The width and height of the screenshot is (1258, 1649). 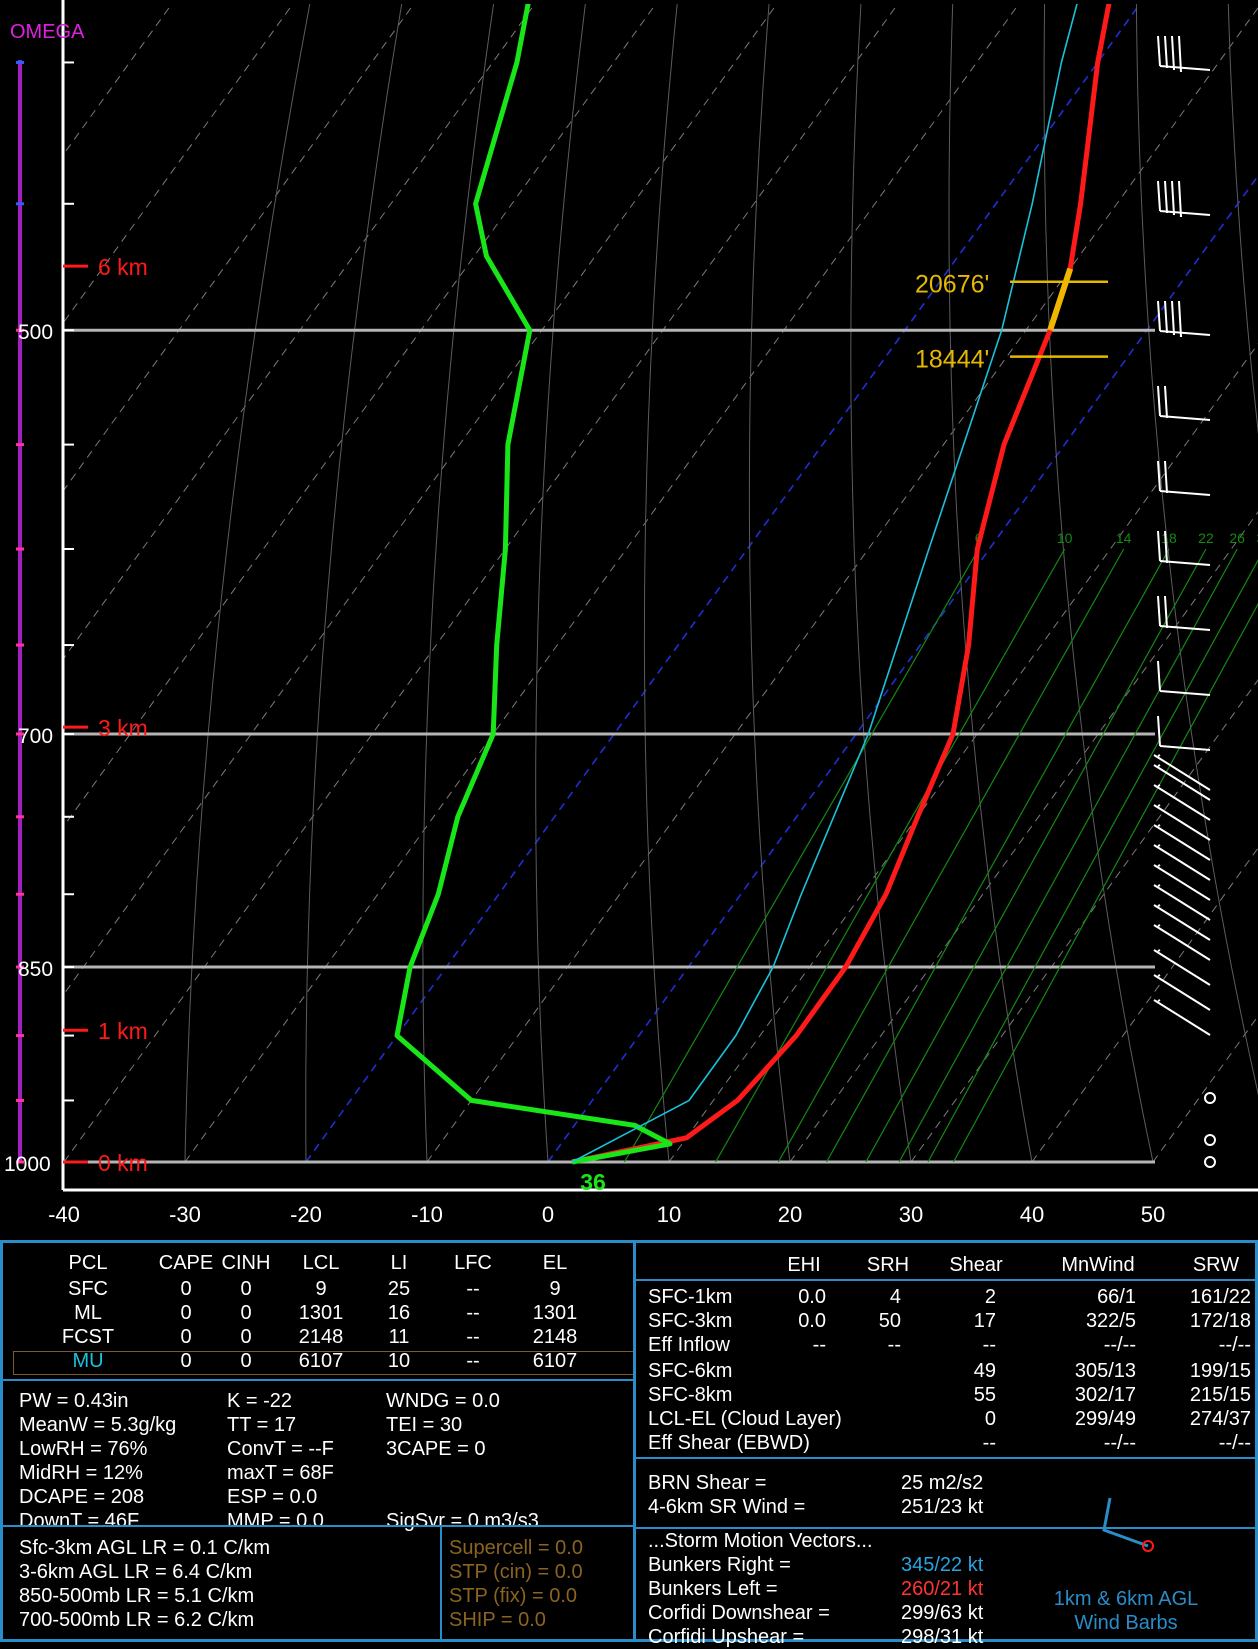 What do you see at coordinates (989, 1443) in the screenshot?
I see `kinematic-shear: --` at bounding box center [989, 1443].